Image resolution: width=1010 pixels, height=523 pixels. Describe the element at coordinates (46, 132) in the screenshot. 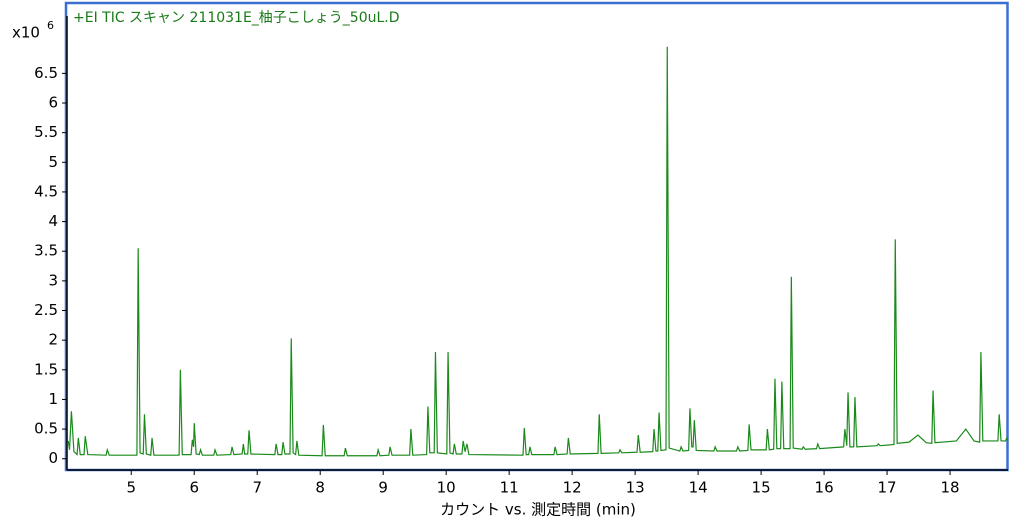

I see `y-tick-label: 5.5` at that location.